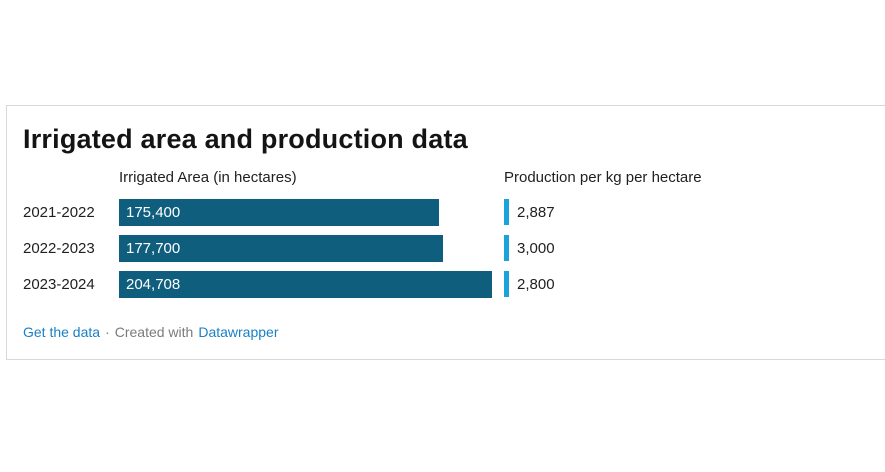 The image size is (885, 472). I want to click on bar-track: 204,708, so click(305, 284).